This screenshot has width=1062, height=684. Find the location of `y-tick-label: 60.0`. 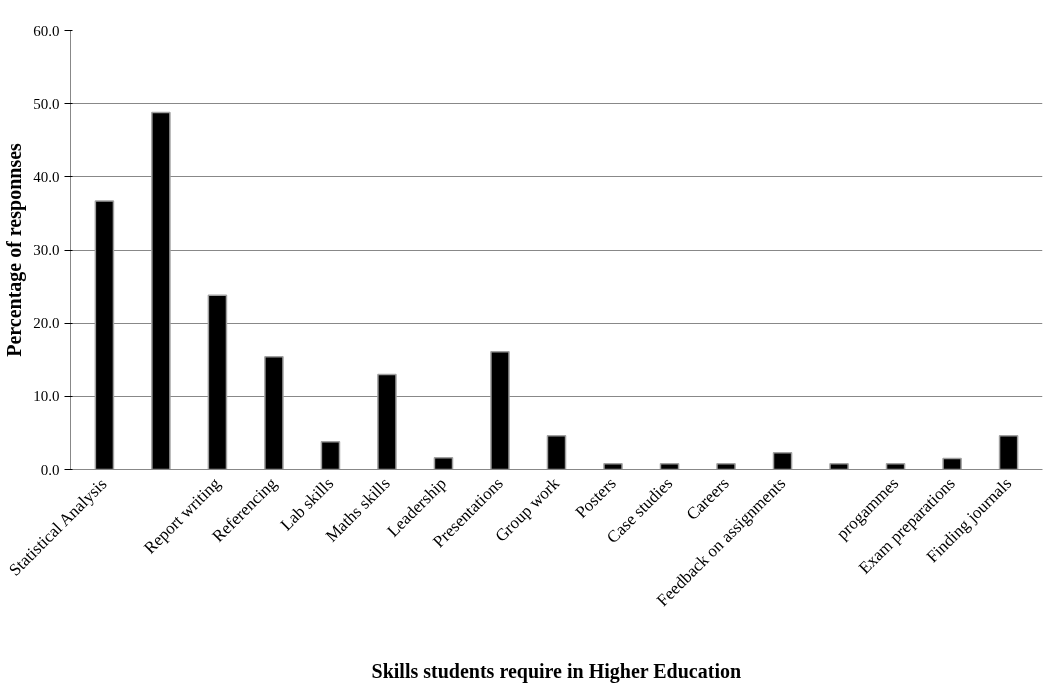

y-tick-label: 60.0 is located at coordinates (46, 30).